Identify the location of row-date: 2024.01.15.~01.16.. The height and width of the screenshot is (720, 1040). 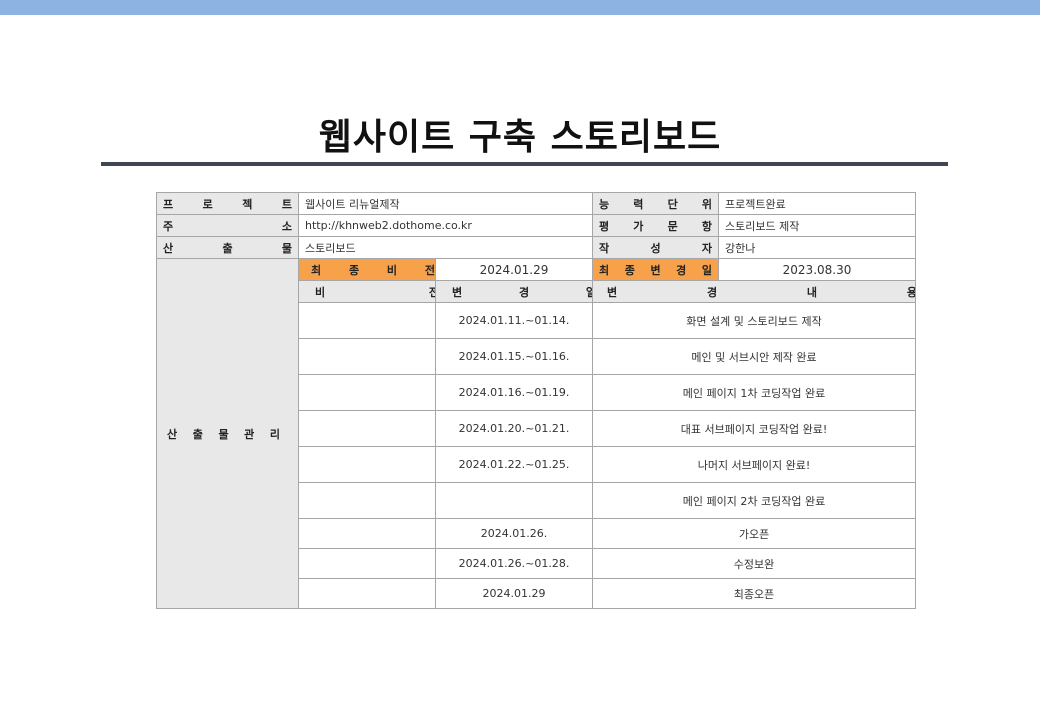
(514, 356).